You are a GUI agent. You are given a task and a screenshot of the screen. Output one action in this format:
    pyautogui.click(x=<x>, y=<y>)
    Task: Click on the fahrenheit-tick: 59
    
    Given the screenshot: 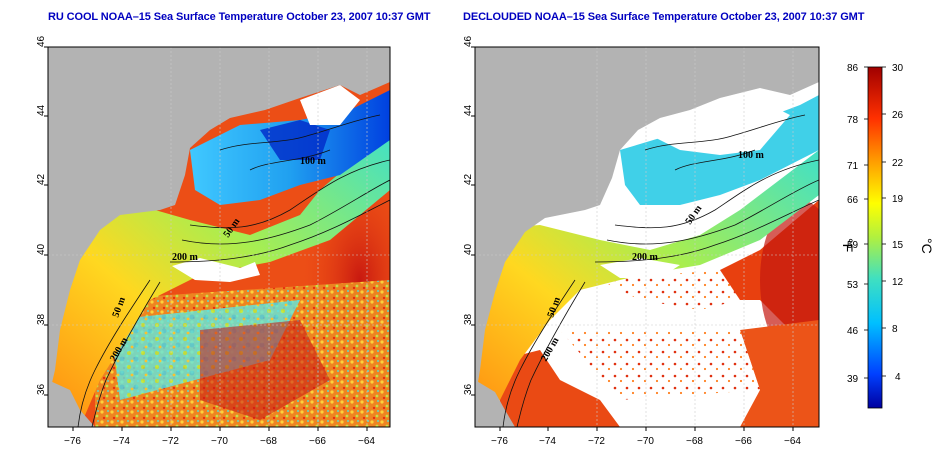 What is the action you would take?
    pyautogui.click(x=853, y=245)
    